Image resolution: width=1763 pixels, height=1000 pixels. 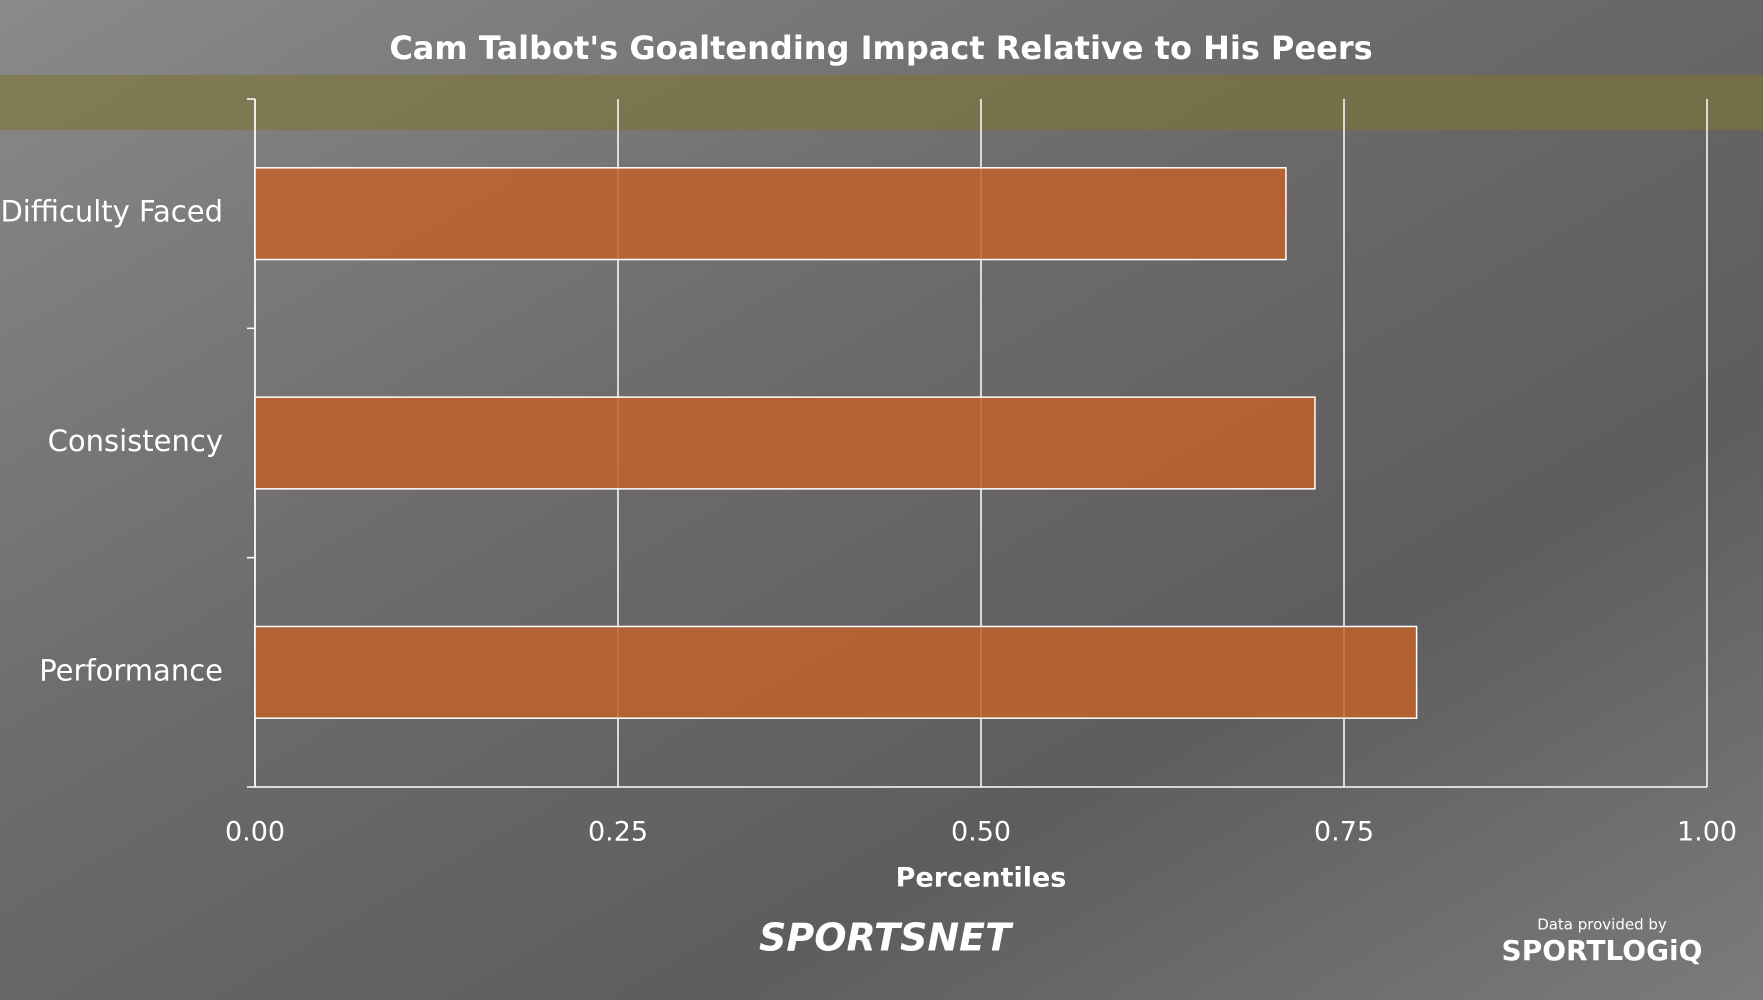 I want to click on x-tick-label: 0.00, so click(x=255, y=832).